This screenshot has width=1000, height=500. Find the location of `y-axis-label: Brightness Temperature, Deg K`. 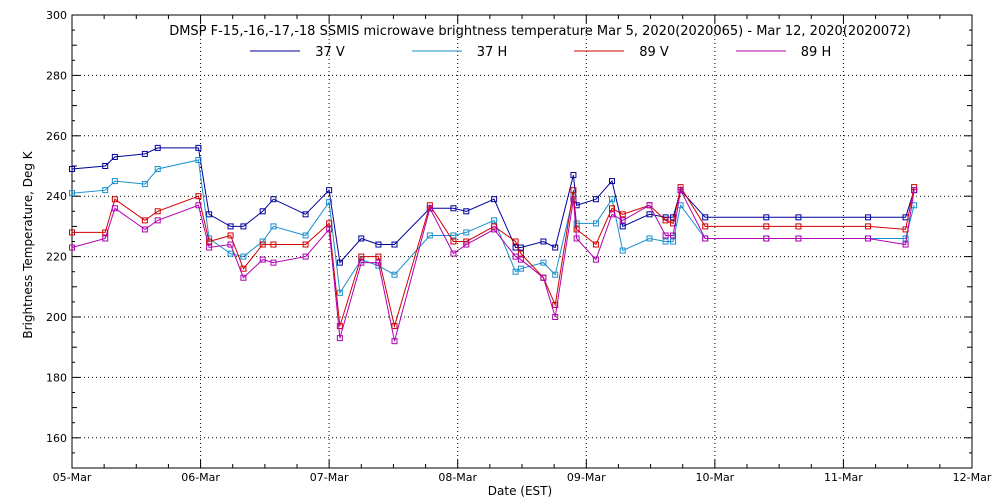

y-axis-label: Brightness Temperature, Deg K is located at coordinates (28, 244).